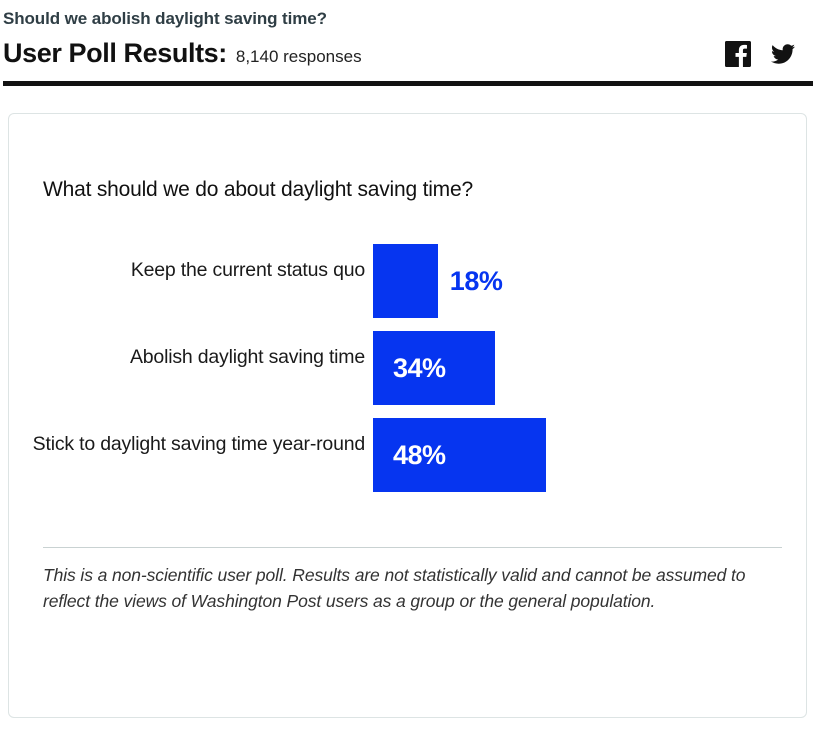 The width and height of the screenshot is (815, 730). I want to click on social-share-buttons, so click(760, 54).